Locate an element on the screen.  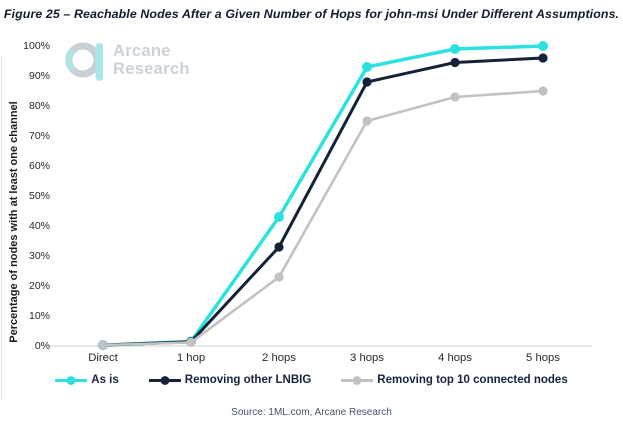
legend-label: As is is located at coordinates (105, 380).